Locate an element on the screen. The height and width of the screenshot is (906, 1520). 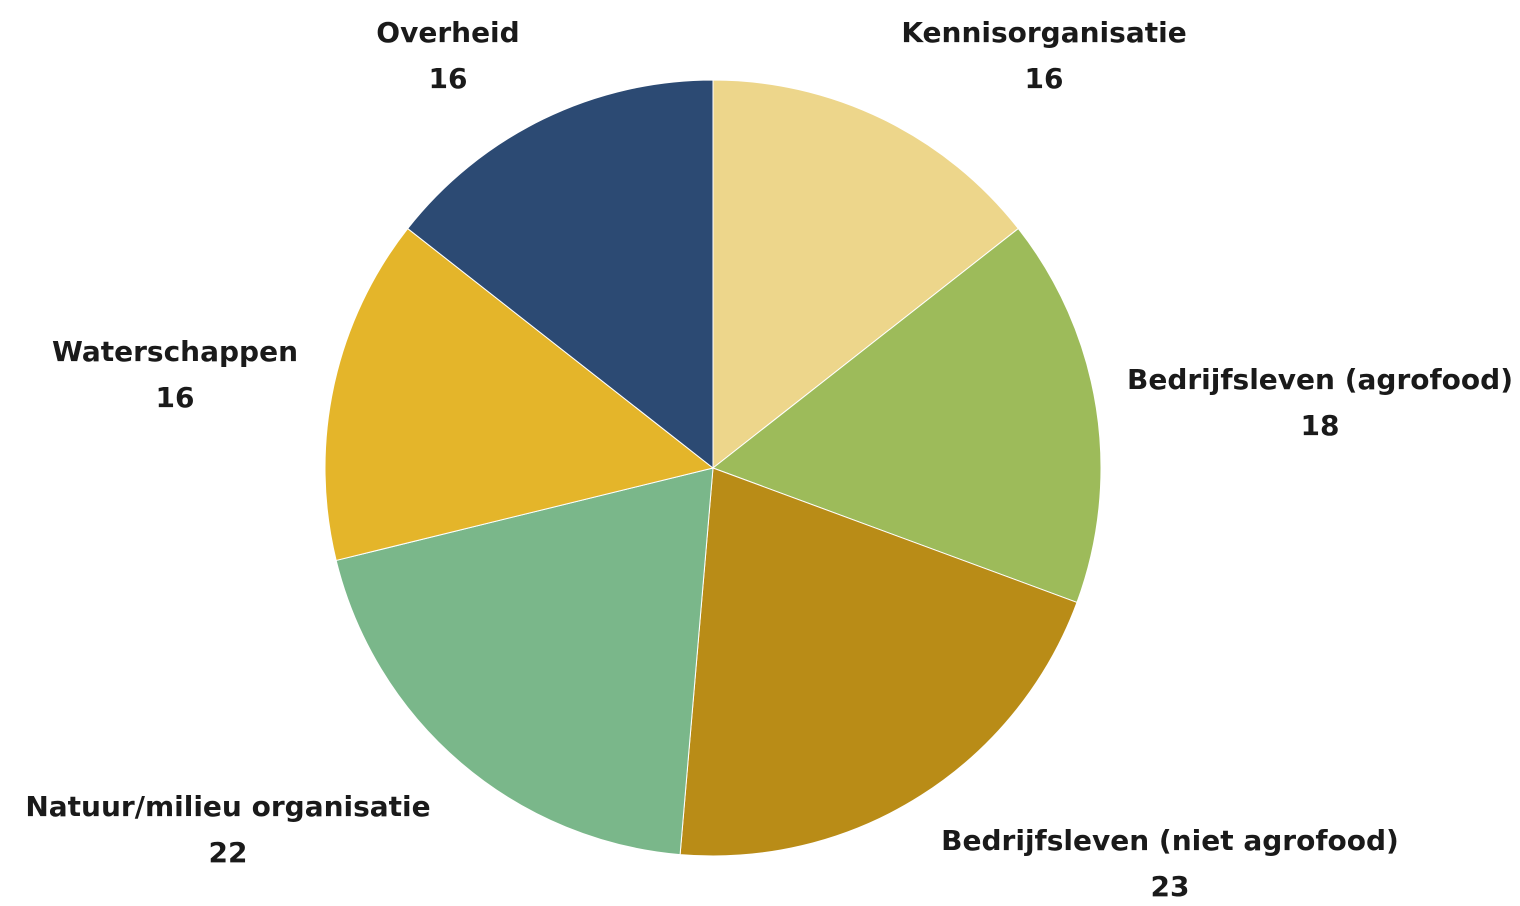
slice-label-kennisorganisatie: Kennisorganisatie is located at coordinates (1043, 32).